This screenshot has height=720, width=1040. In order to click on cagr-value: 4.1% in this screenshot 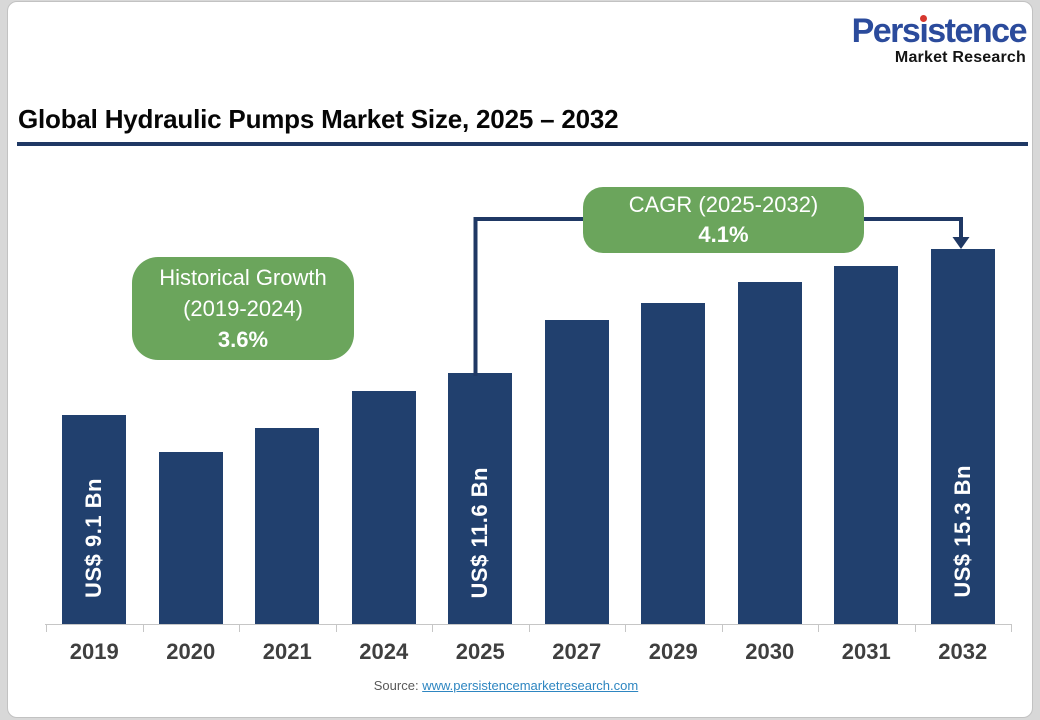, I will do `click(723, 234)`.